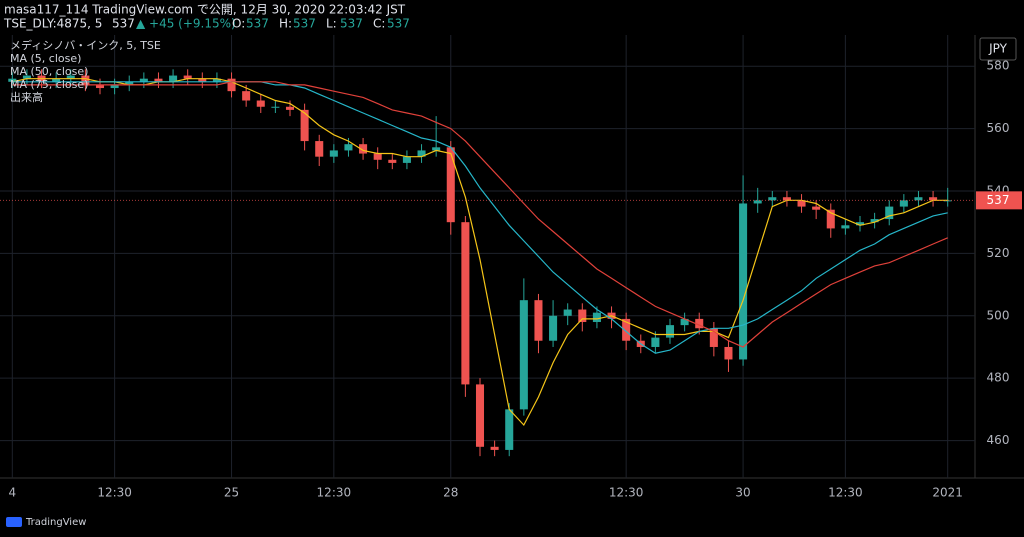 The image size is (1024, 537). Describe the element at coordinates (998, 315) in the screenshot. I see `y-tick-label: 500` at that location.